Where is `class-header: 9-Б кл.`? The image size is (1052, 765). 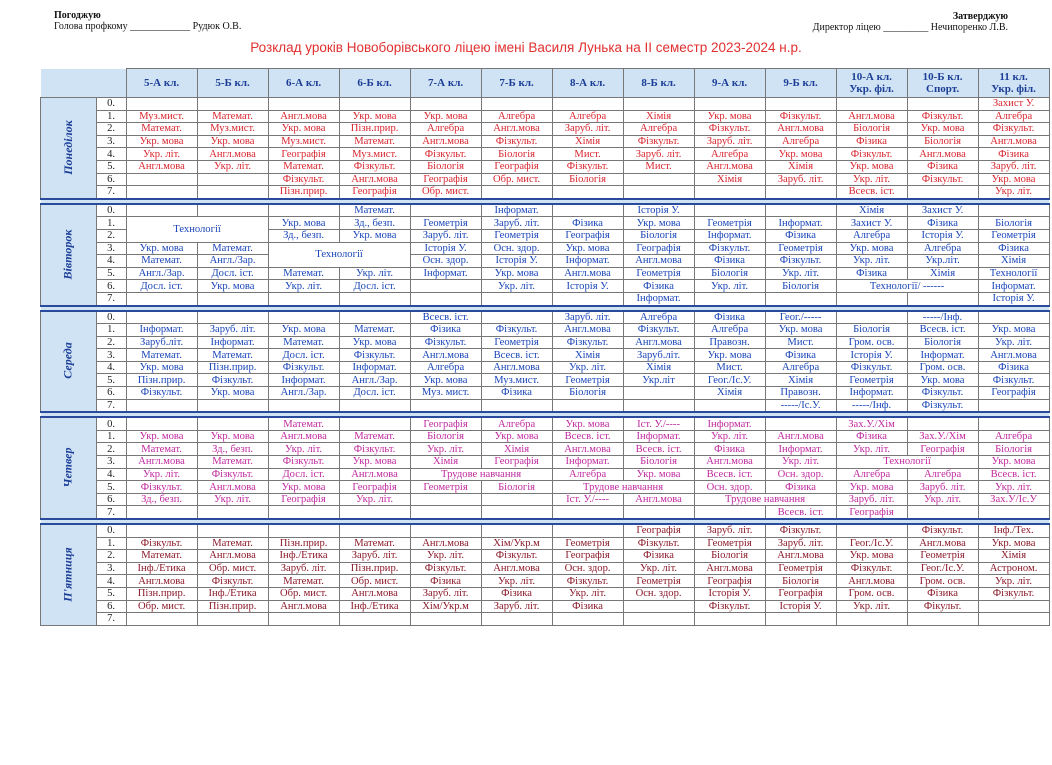 class-header: 9-Б кл. is located at coordinates (800, 83).